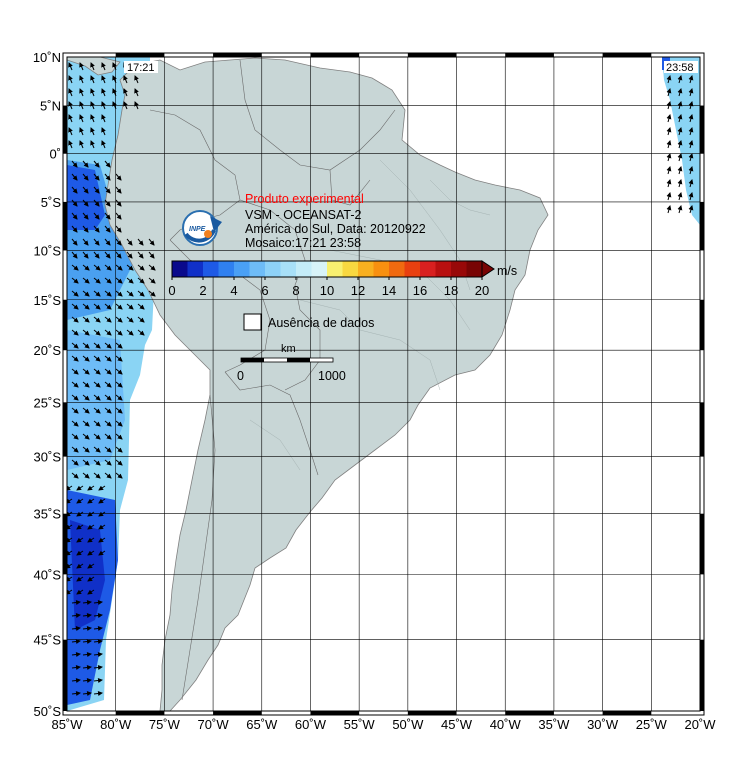  Describe the element at coordinates (48, 574) in the screenshot. I see `lat-label: 40˚S` at that location.